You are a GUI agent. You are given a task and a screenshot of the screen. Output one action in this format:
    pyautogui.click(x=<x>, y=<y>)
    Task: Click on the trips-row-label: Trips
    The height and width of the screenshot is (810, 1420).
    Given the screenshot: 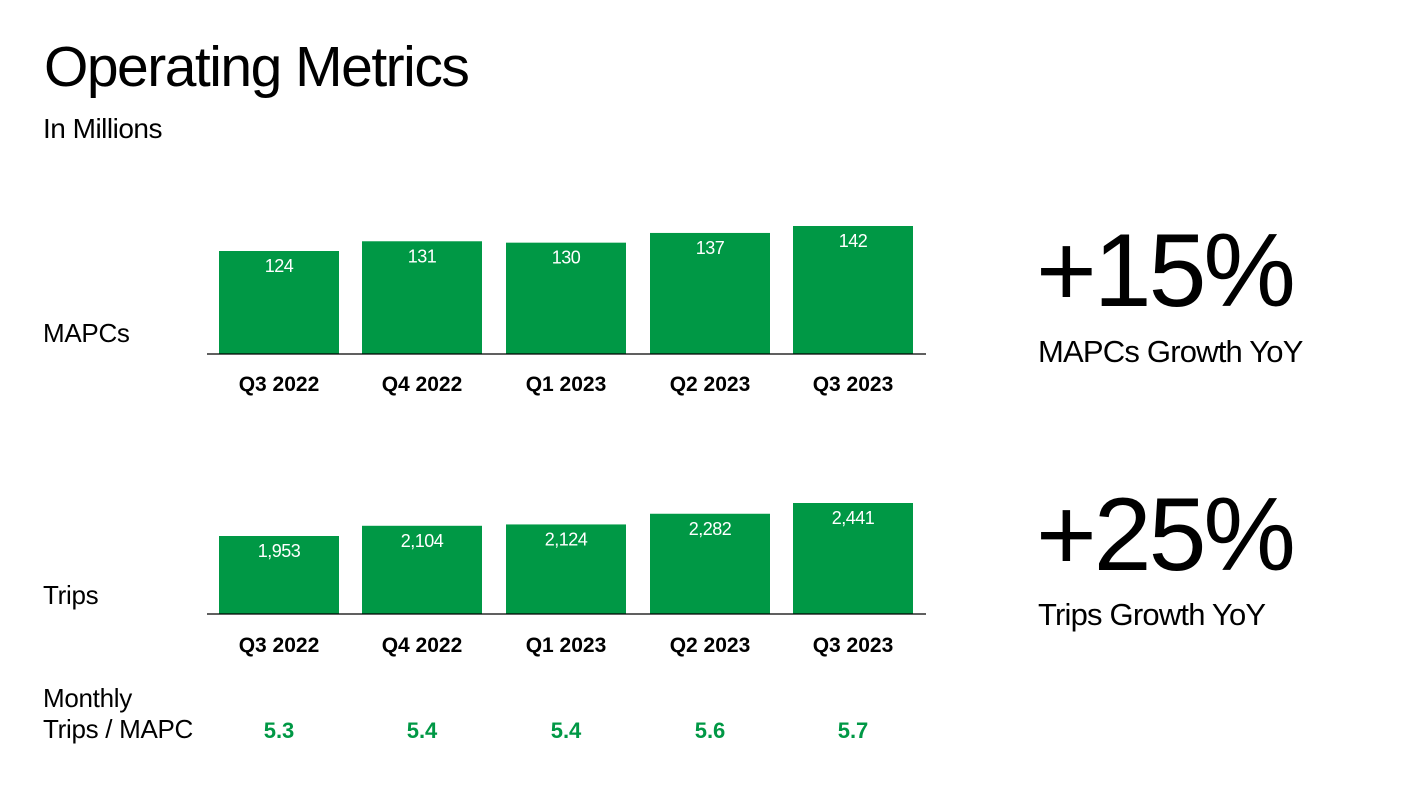 What is the action you would take?
    pyautogui.click(x=71, y=595)
    